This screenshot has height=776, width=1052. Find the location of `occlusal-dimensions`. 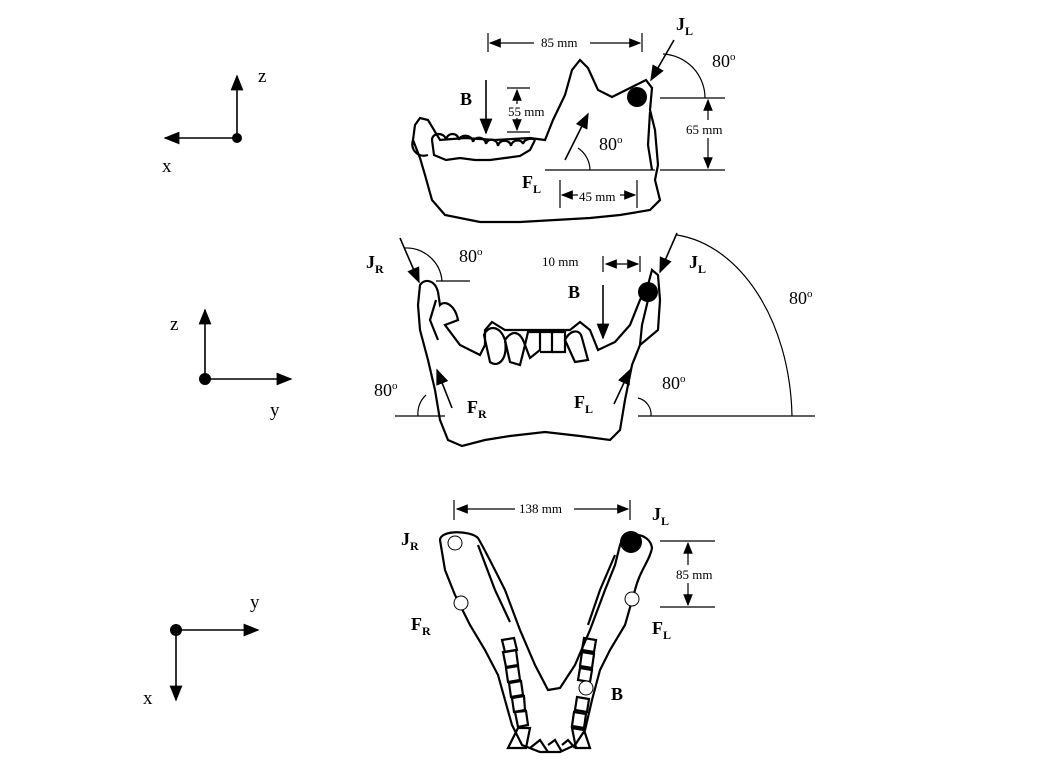

occlusal-dimensions is located at coordinates (584, 554).